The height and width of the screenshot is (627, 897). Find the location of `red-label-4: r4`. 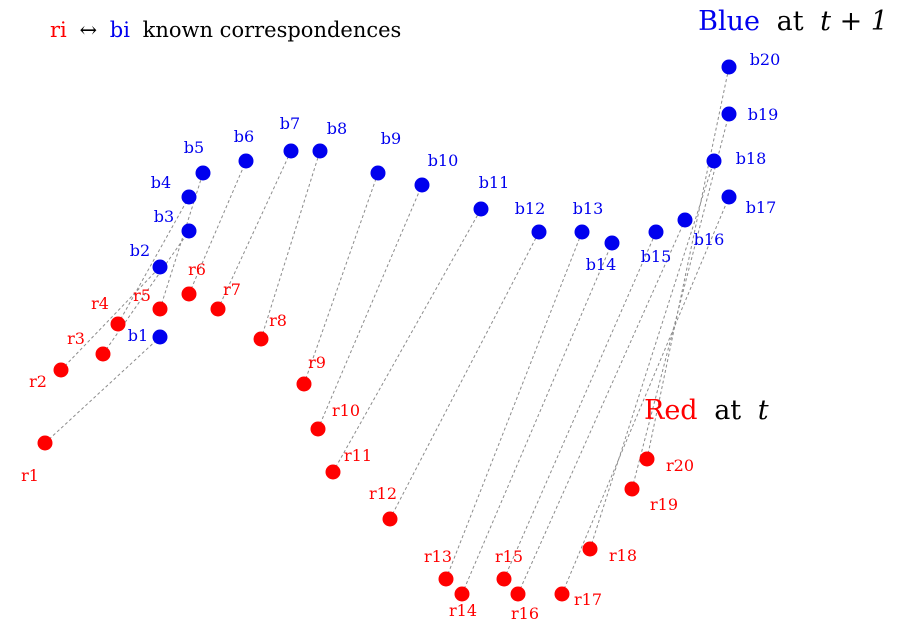

red-label-4: r4 is located at coordinates (100, 303).